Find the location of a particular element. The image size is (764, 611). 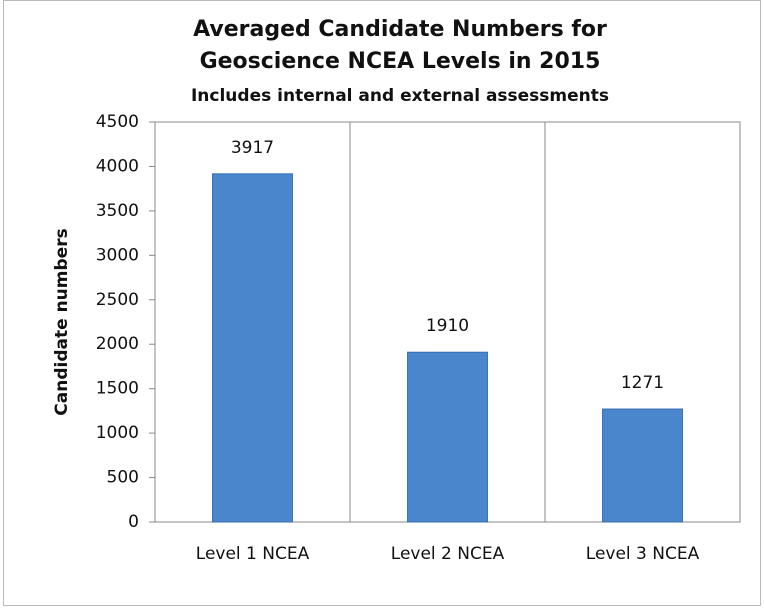

y-axis-label: Candidate numbers is located at coordinates (62, 321).